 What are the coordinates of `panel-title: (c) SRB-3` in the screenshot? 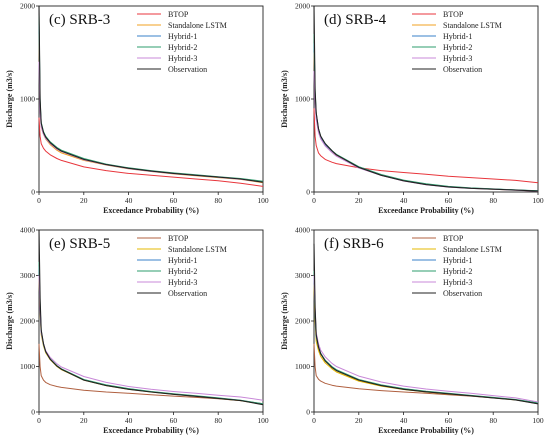 It's located at (79, 20).